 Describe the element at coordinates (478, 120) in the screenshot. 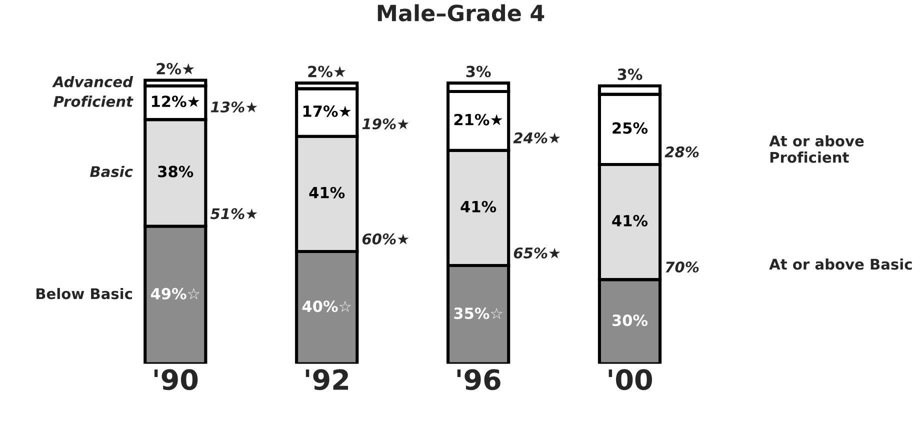

I see `data-label: 21%★` at that location.